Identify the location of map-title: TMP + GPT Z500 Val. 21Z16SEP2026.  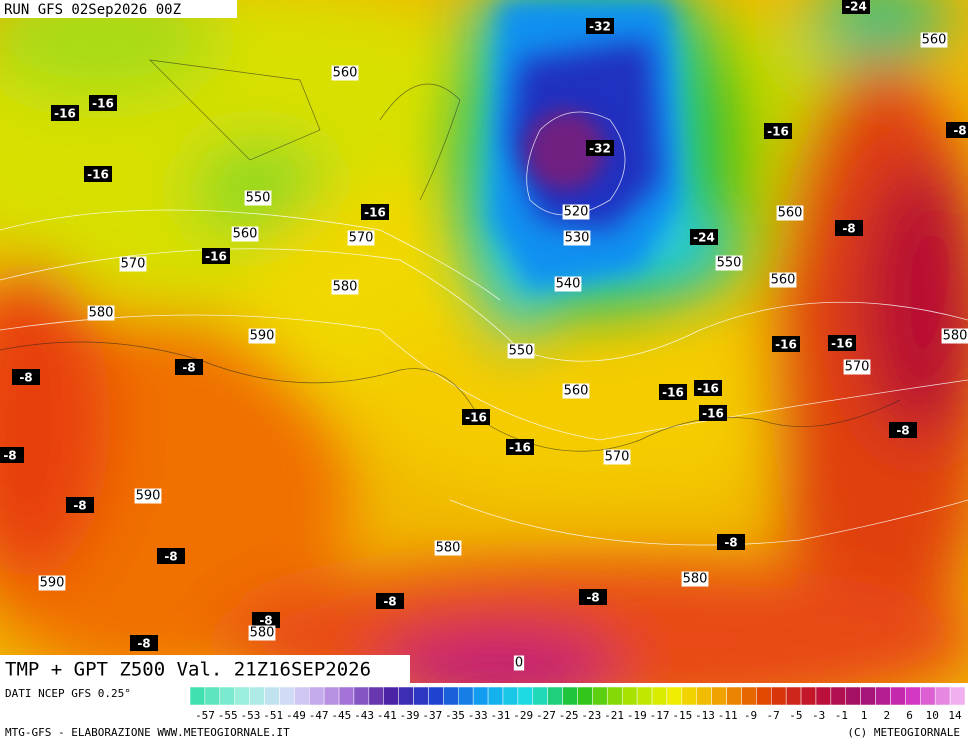
(188, 670).